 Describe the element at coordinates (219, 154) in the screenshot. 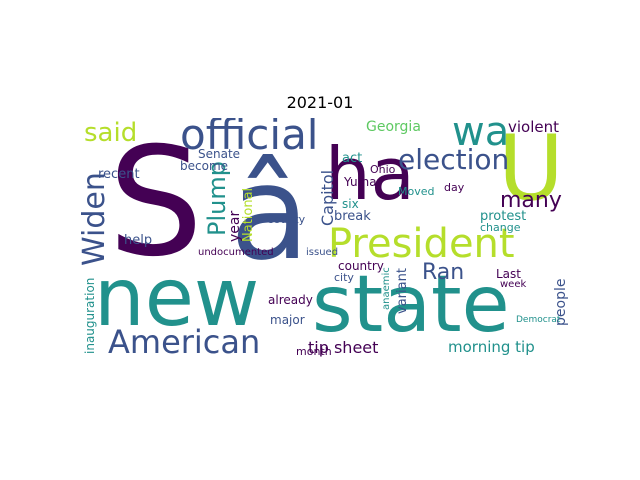

I see `word-Senate: Senate` at that location.